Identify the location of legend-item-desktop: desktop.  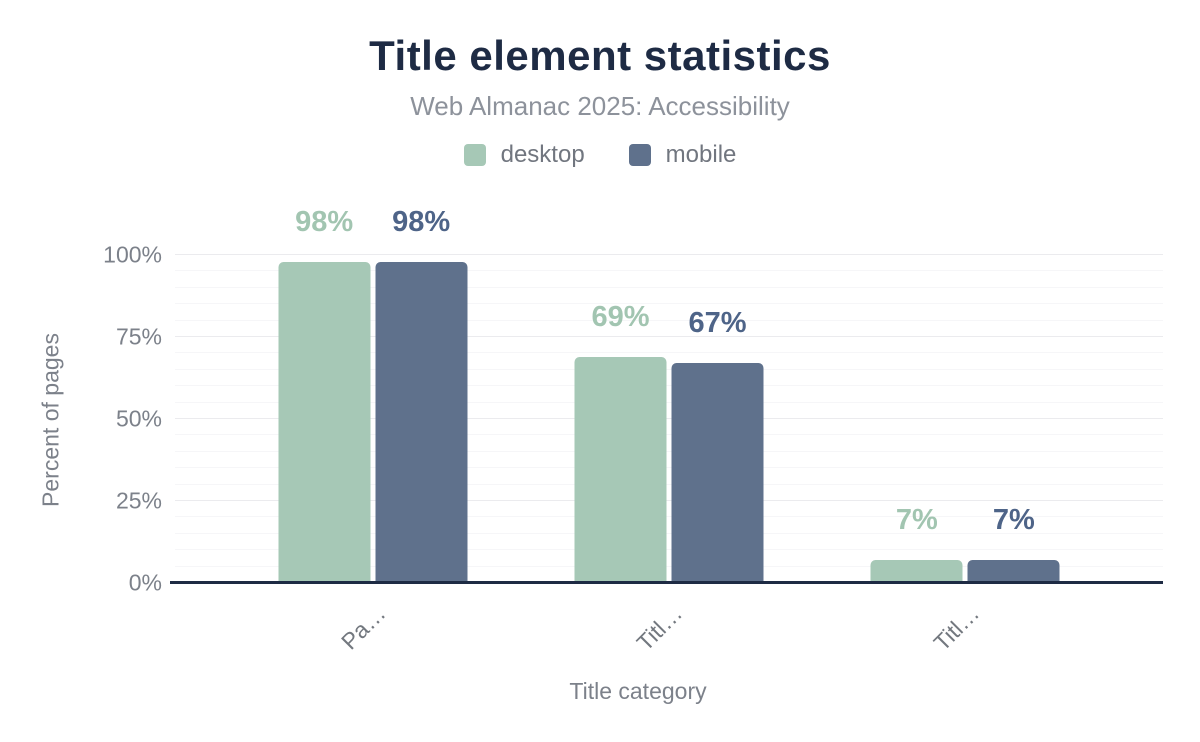
(524, 155).